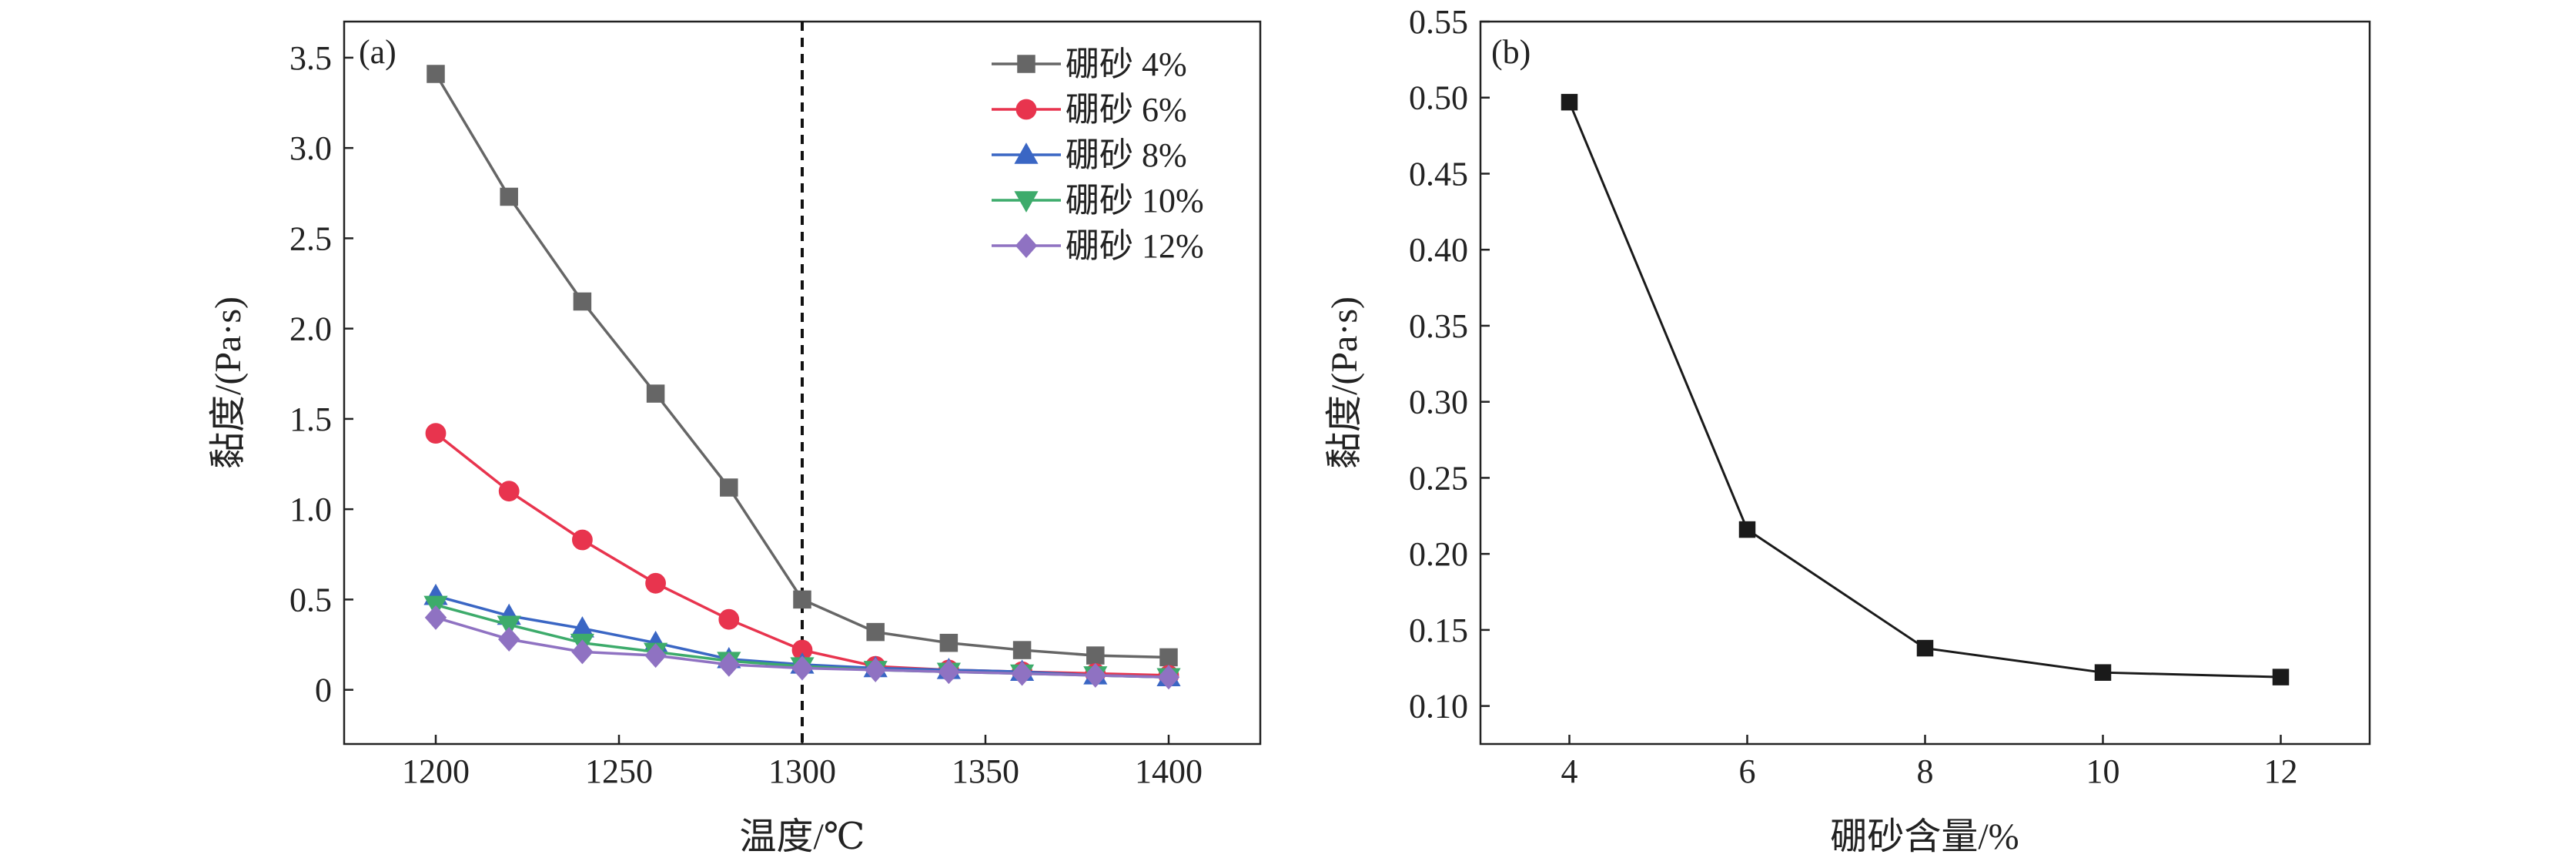 This screenshot has height=868, width=2576. What do you see at coordinates (1126, 155) in the screenshot?
I see `legend-label-2: 硼砂 8%` at bounding box center [1126, 155].